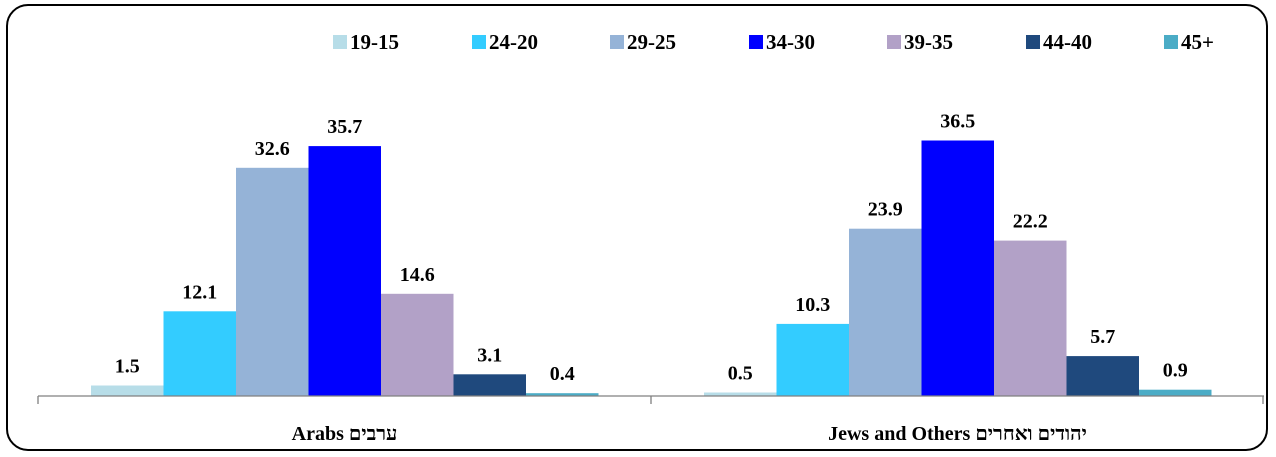  Describe the element at coordinates (199, 292) in the screenshot. I see `data-label-arabs-24-20: 12.1` at that location.